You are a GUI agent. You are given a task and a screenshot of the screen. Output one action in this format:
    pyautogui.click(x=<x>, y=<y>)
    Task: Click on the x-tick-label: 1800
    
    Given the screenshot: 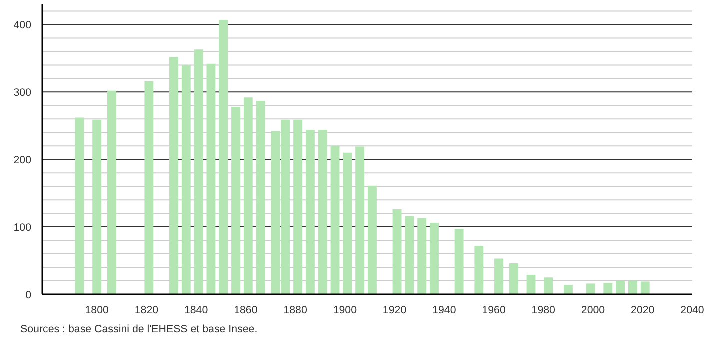 What is the action you would take?
    pyautogui.click(x=97, y=310)
    